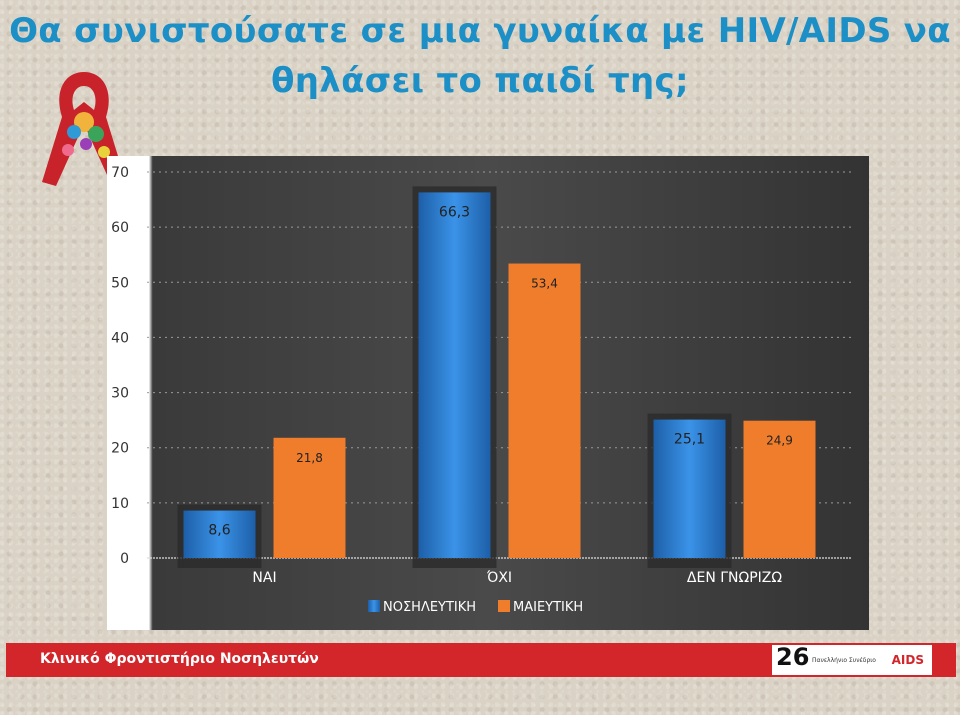  I want to click on logo-number: 26, so click(793, 657).